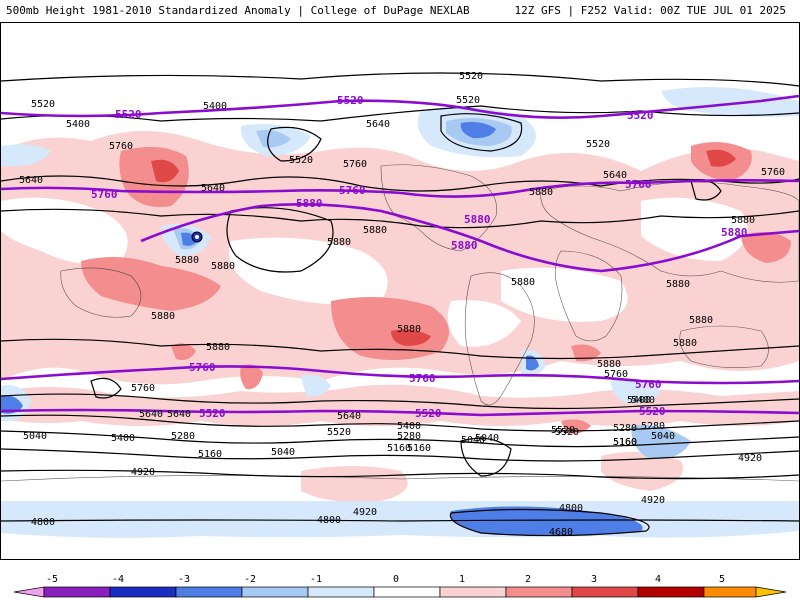 The image size is (800, 600). What do you see at coordinates (52, 579) in the screenshot?
I see `colorbar-tick-label: -5` at bounding box center [52, 579].